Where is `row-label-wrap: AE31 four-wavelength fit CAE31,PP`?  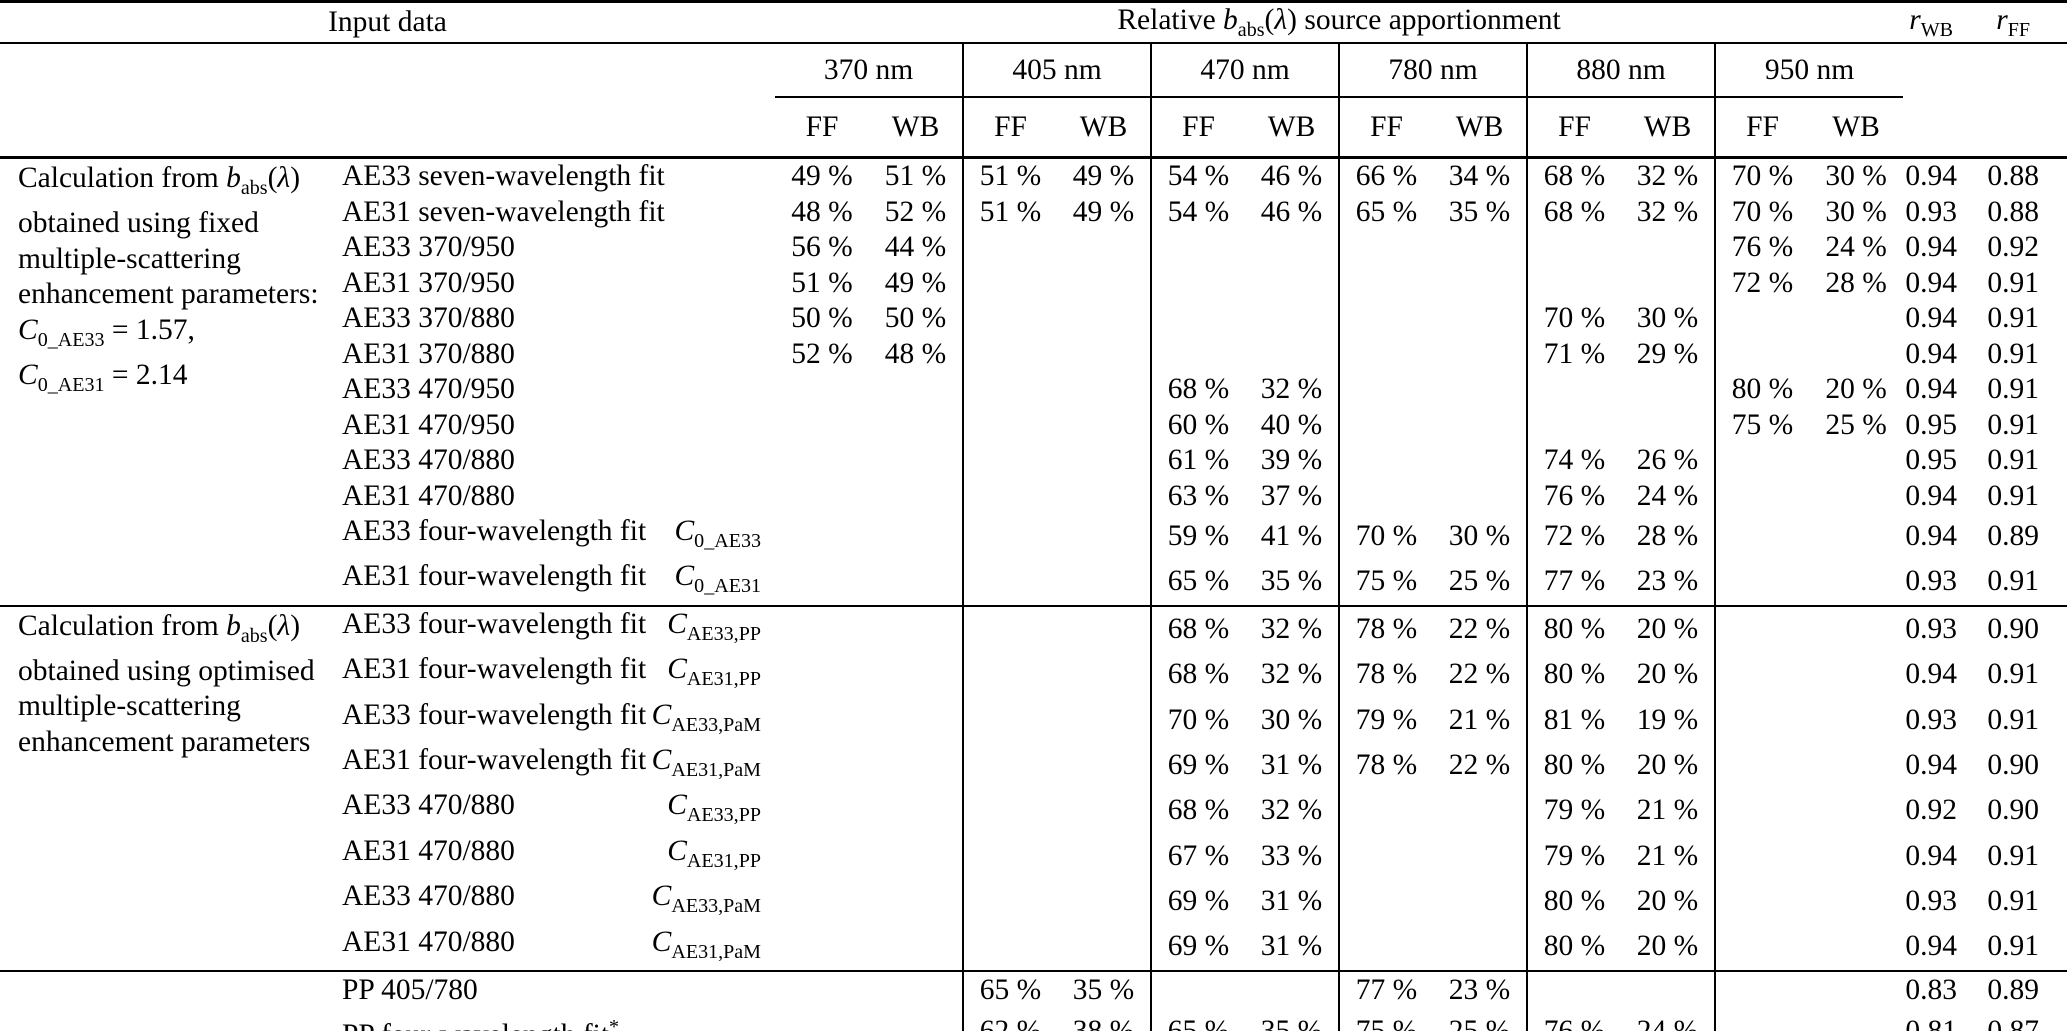
row-label-wrap: AE31 four-wavelength fit CAE31,PP is located at coordinates (555, 674).